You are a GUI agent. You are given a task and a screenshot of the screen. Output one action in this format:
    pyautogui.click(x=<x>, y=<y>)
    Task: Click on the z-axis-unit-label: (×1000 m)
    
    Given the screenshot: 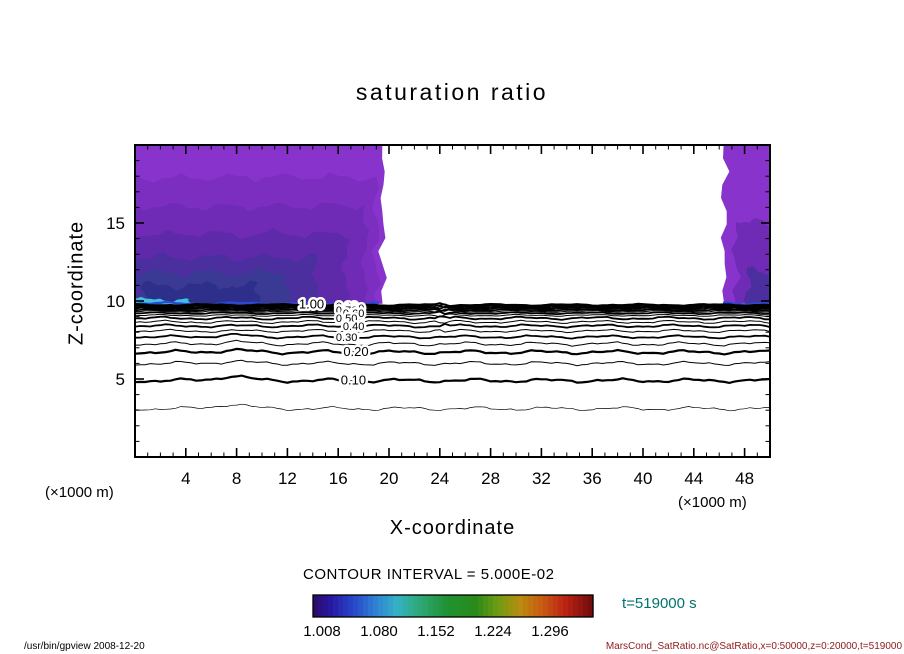 What is the action you would take?
    pyautogui.click(x=79, y=492)
    